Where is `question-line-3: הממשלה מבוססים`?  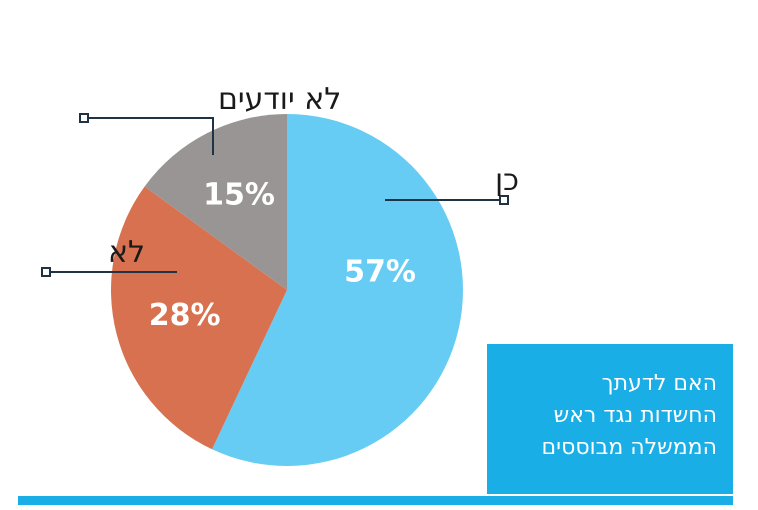 question-line-3: הממשלה מבוססים is located at coordinates (602, 448).